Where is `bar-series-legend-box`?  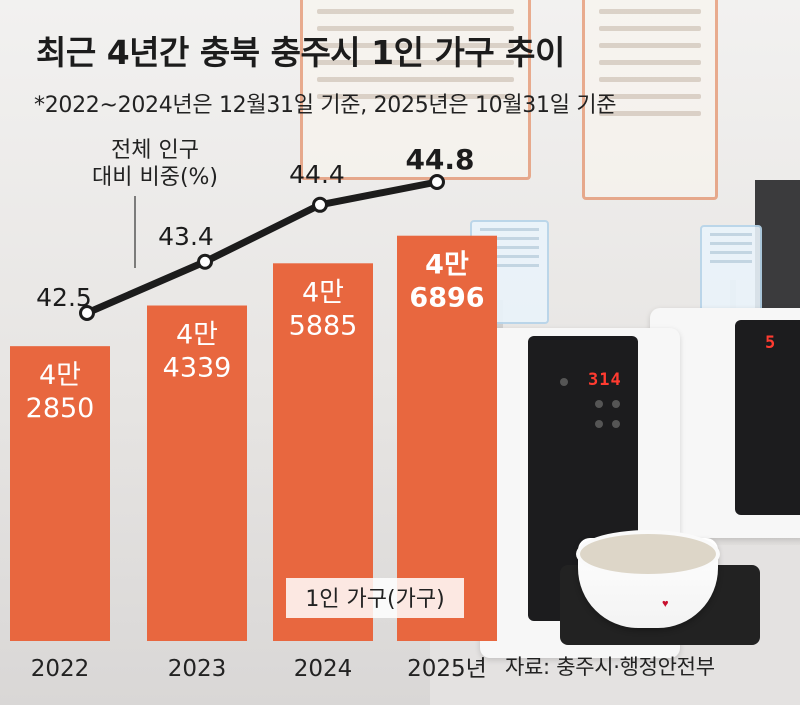
bar-series-legend-box is located at coordinates (375, 598).